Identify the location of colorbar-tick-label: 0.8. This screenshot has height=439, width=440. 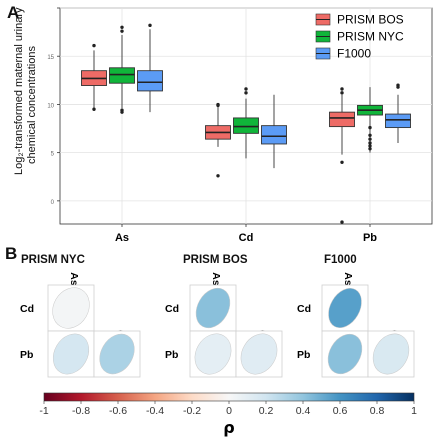
(377, 411).